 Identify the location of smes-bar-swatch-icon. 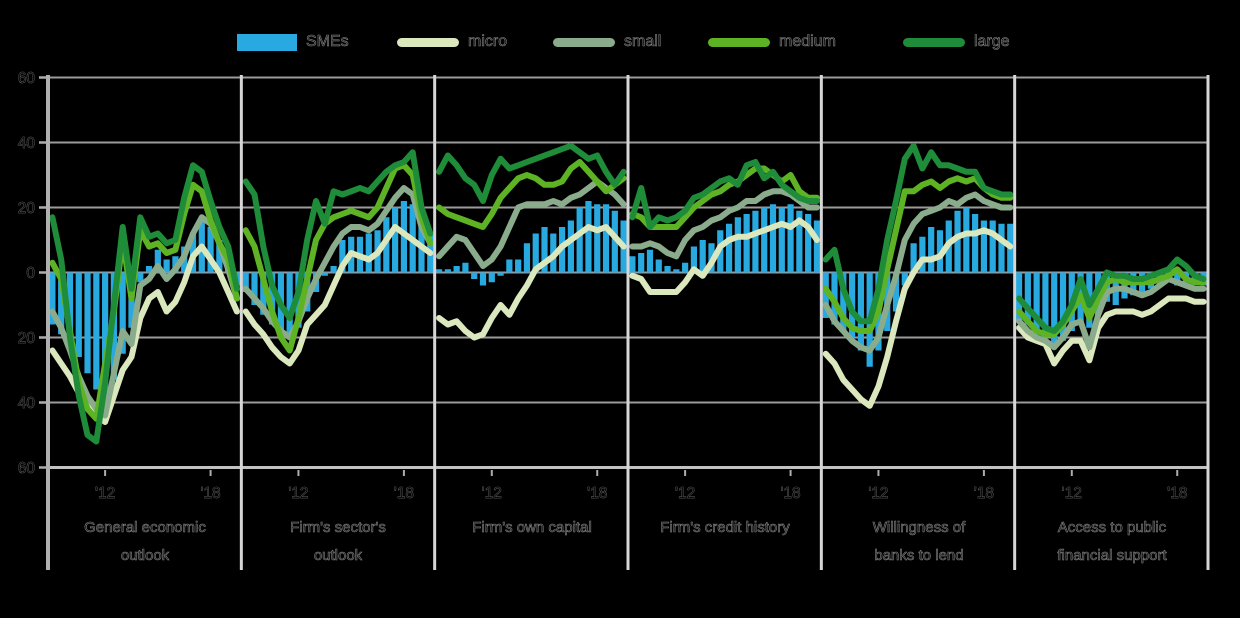
(267, 42).